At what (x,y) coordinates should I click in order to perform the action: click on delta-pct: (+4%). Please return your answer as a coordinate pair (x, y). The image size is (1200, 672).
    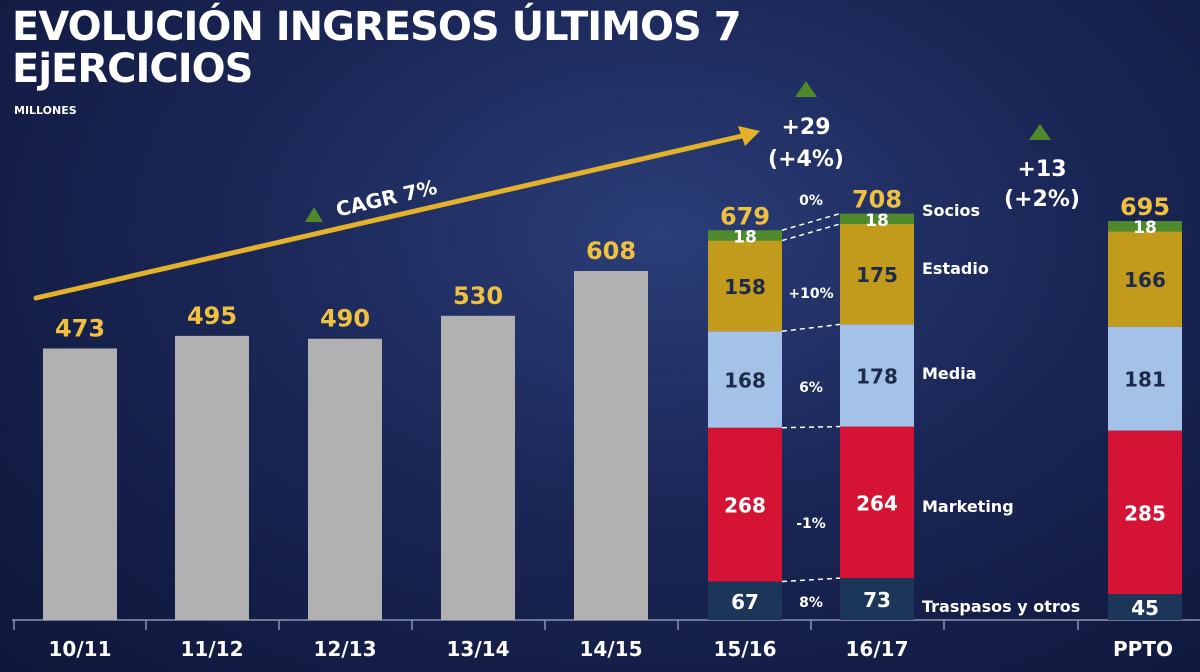
    Looking at the image, I should click on (806, 159).